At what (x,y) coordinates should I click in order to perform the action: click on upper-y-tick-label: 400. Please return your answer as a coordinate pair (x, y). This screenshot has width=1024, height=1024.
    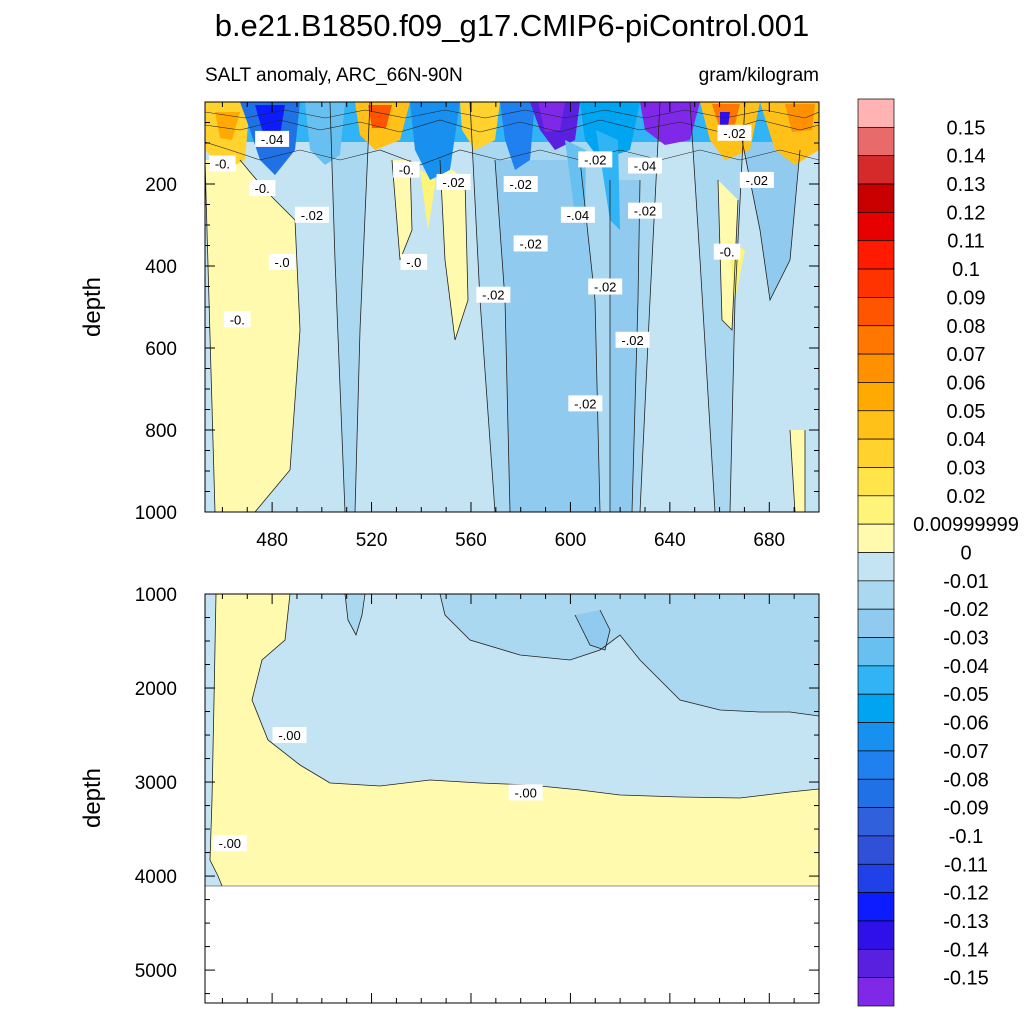
    Looking at the image, I should click on (161, 267).